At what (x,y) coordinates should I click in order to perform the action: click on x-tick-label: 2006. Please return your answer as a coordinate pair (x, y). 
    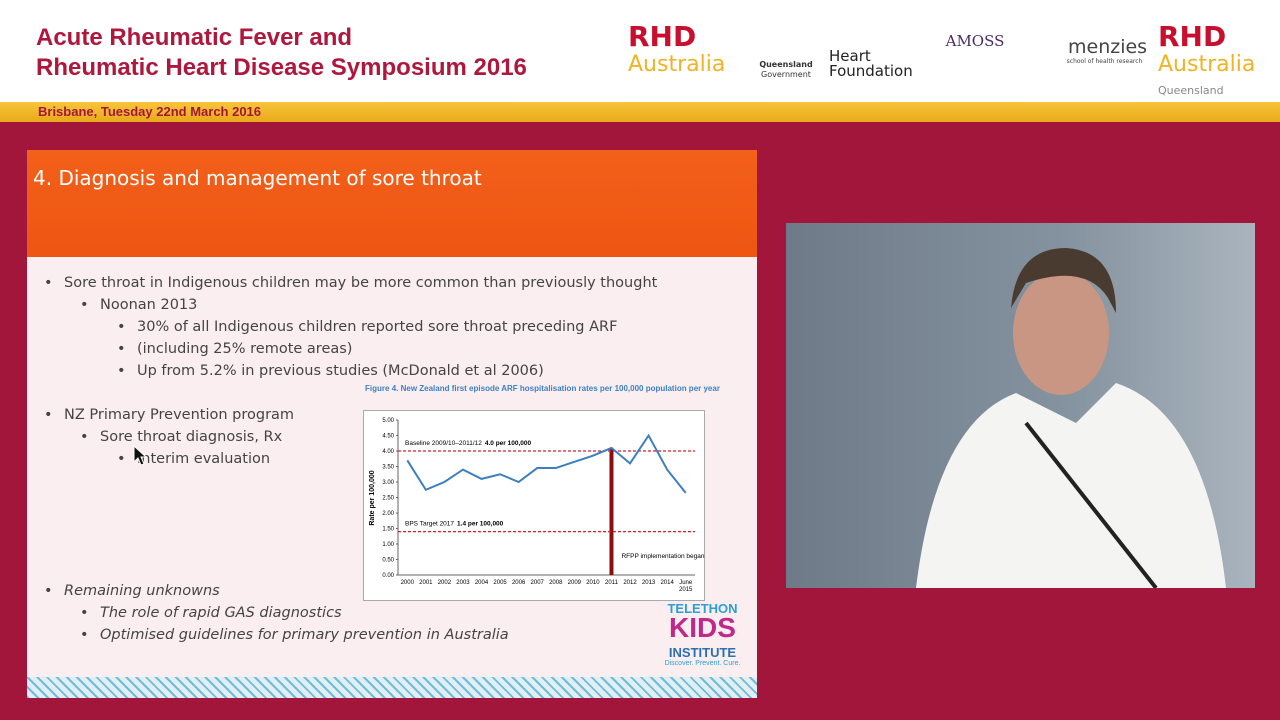
    Looking at the image, I should click on (519, 583).